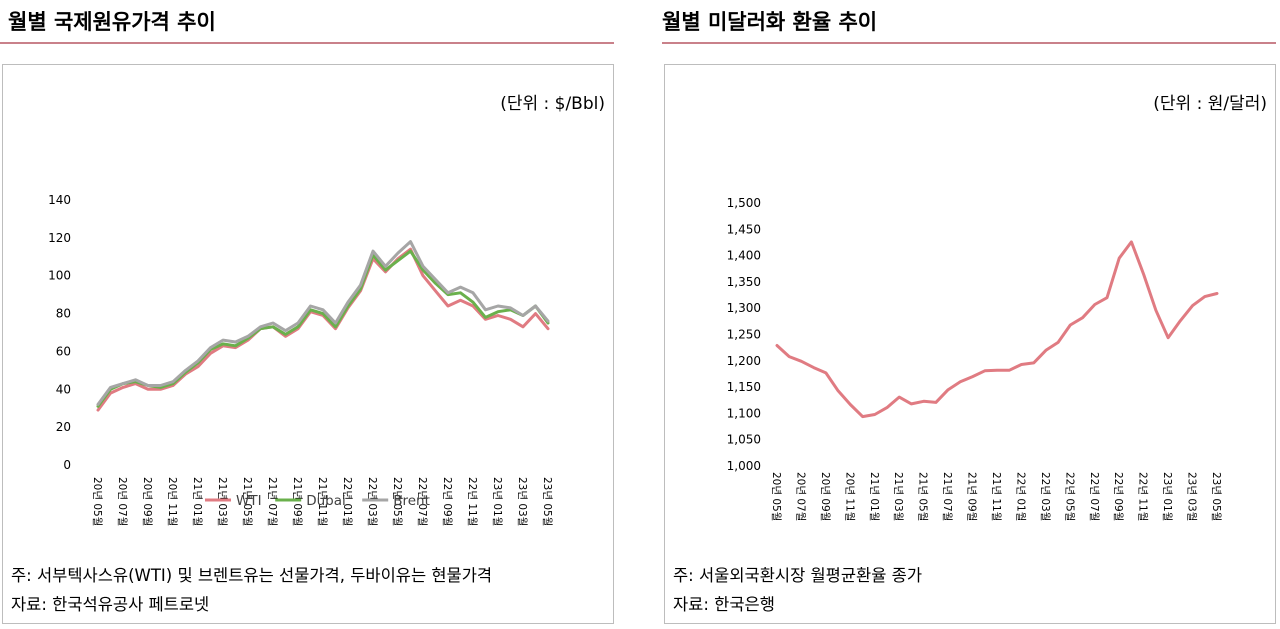 The image size is (1280, 629). What do you see at coordinates (744, 203) in the screenshot?
I see `y-tick-label: 1,500` at bounding box center [744, 203].